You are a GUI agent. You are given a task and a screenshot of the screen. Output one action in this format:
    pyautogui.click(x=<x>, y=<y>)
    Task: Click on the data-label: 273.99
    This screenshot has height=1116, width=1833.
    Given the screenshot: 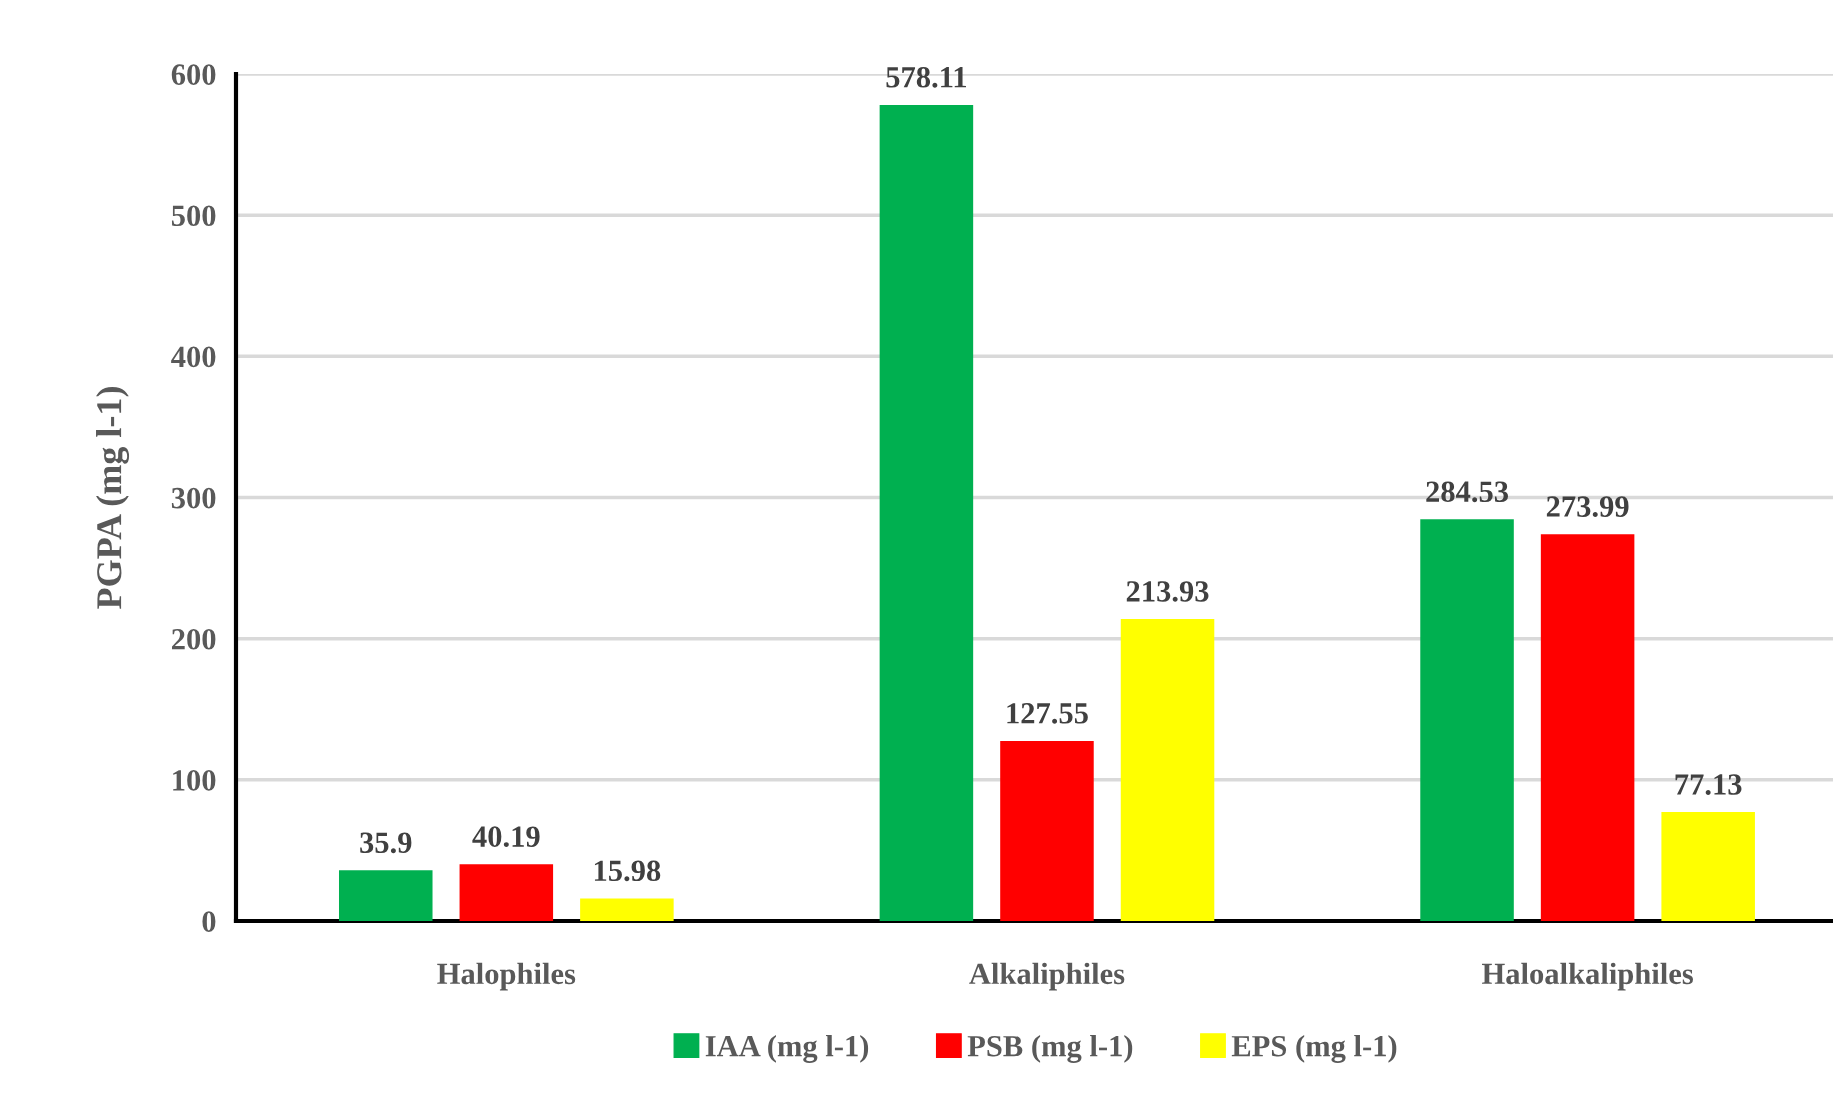 What is the action you would take?
    pyautogui.click(x=1587, y=507)
    